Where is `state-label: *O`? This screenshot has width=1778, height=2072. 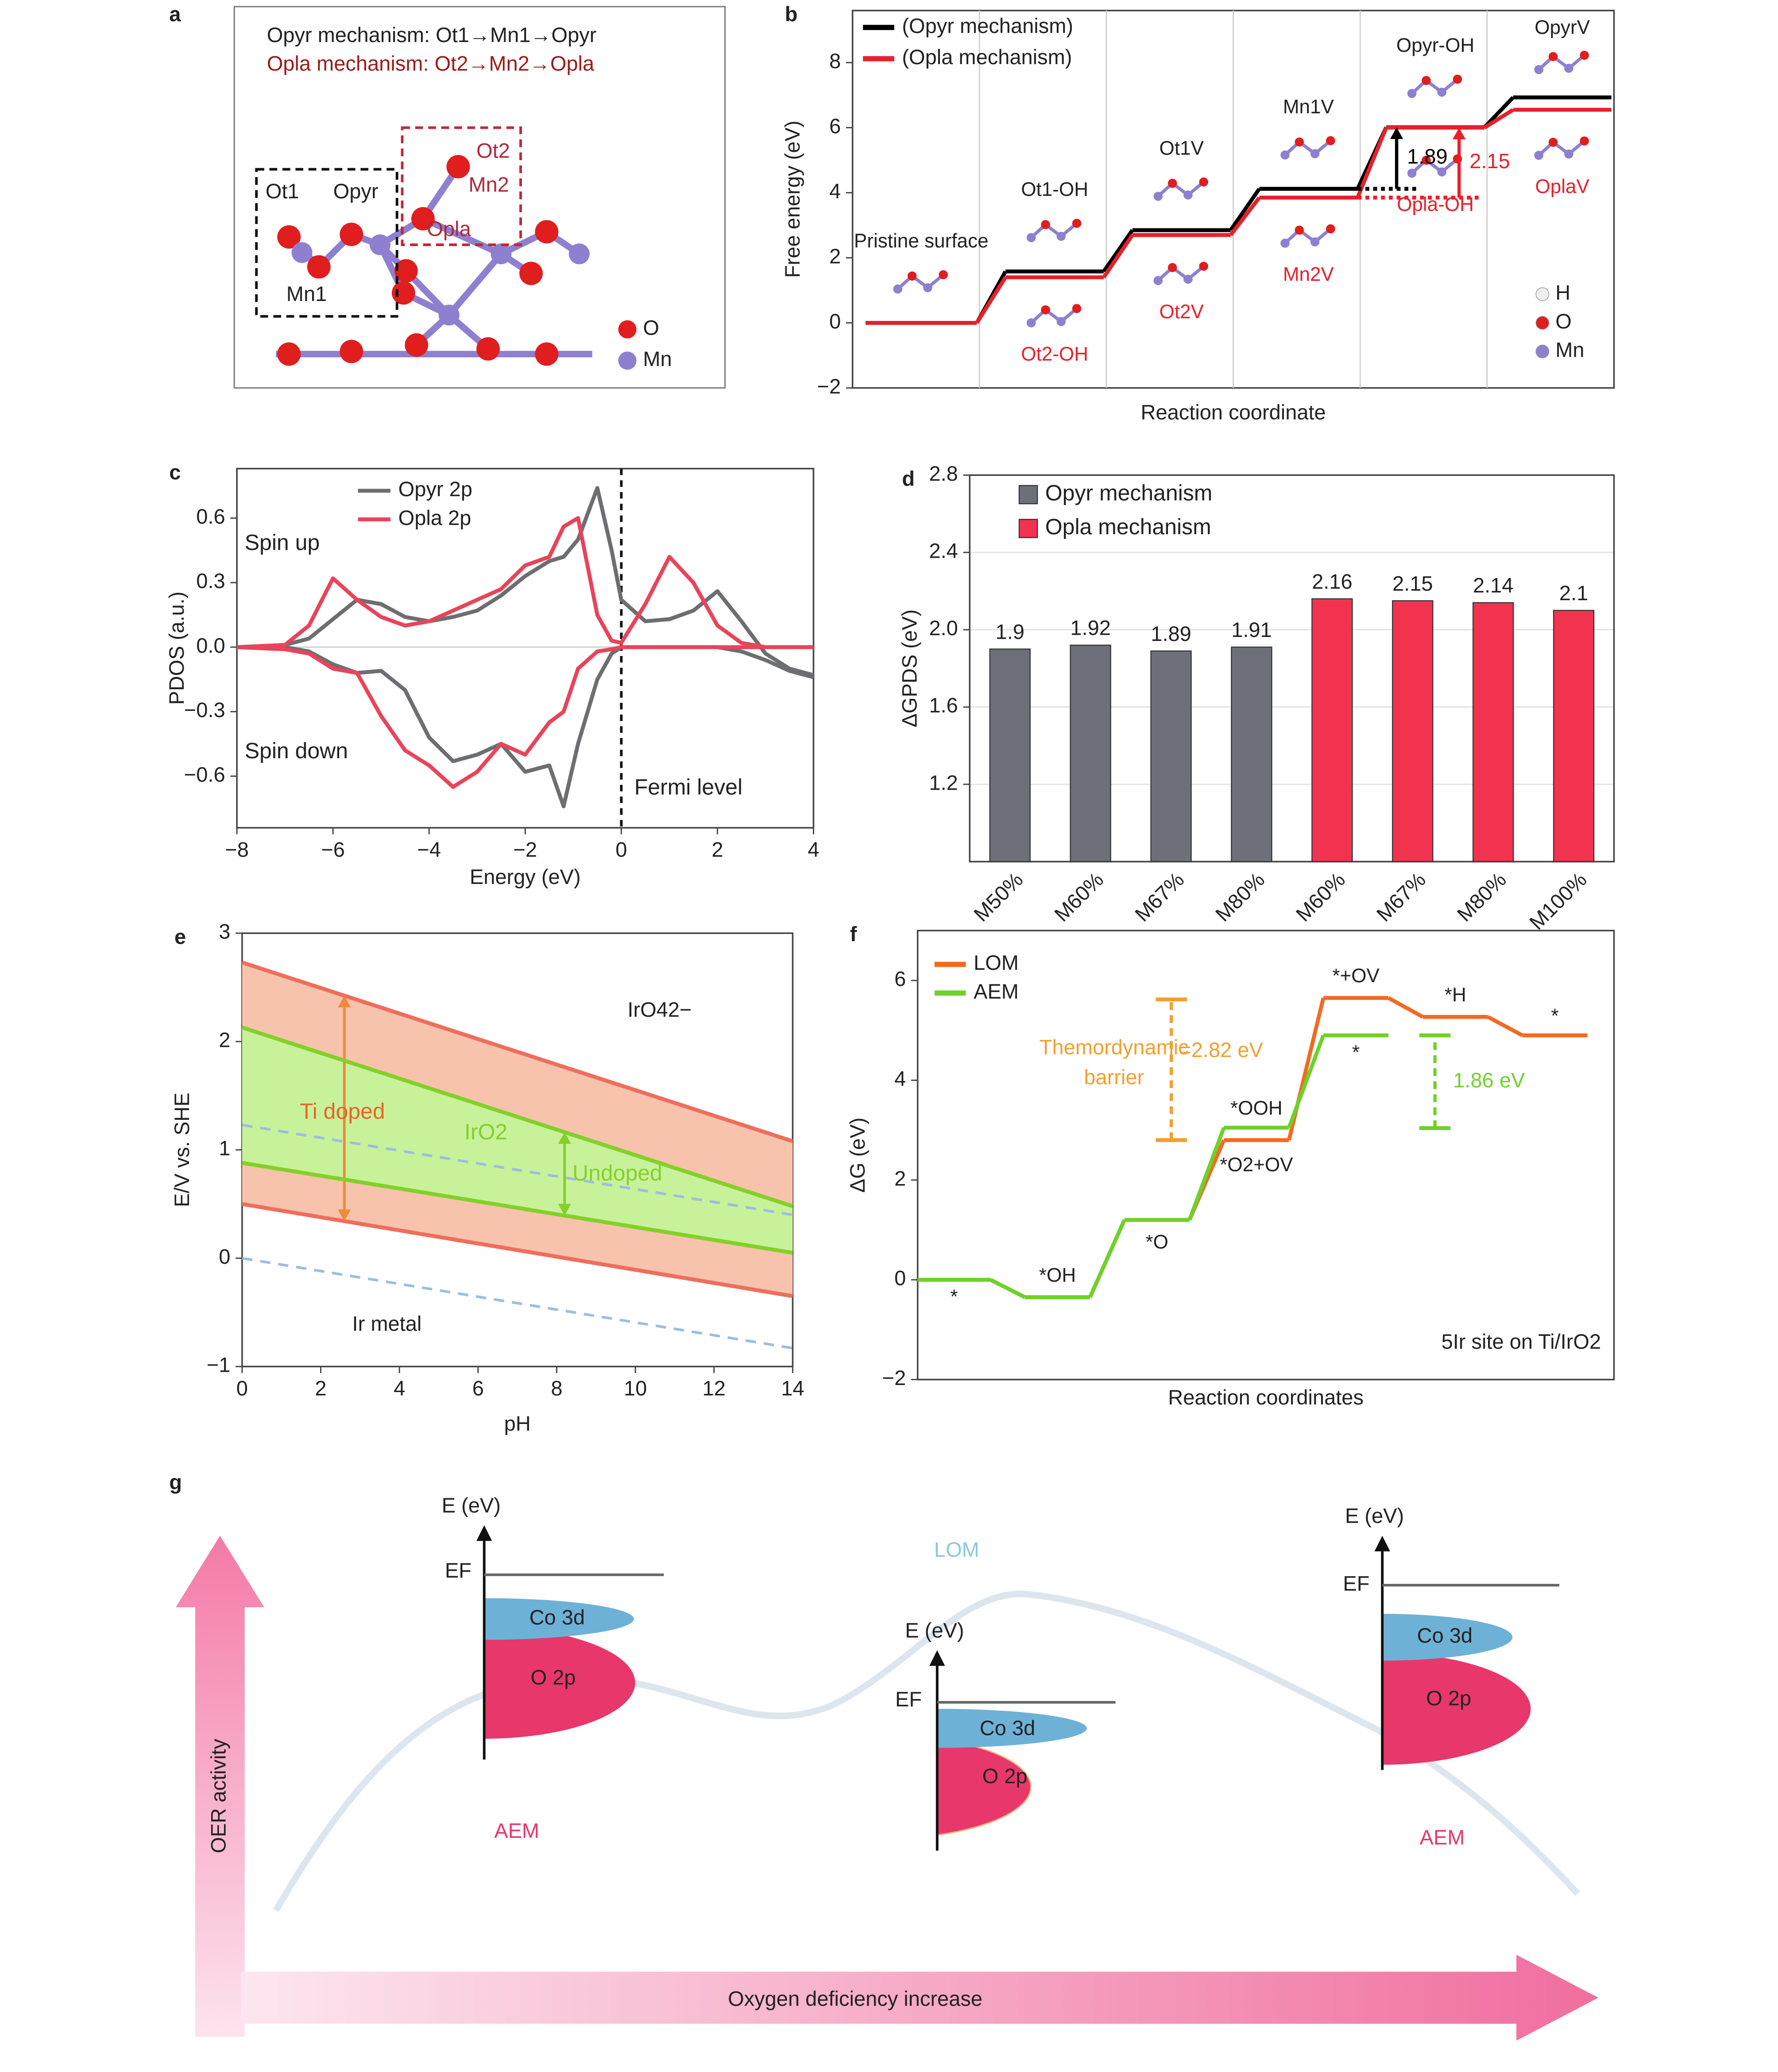 state-label: *O is located at coordinates (1156, 1242).